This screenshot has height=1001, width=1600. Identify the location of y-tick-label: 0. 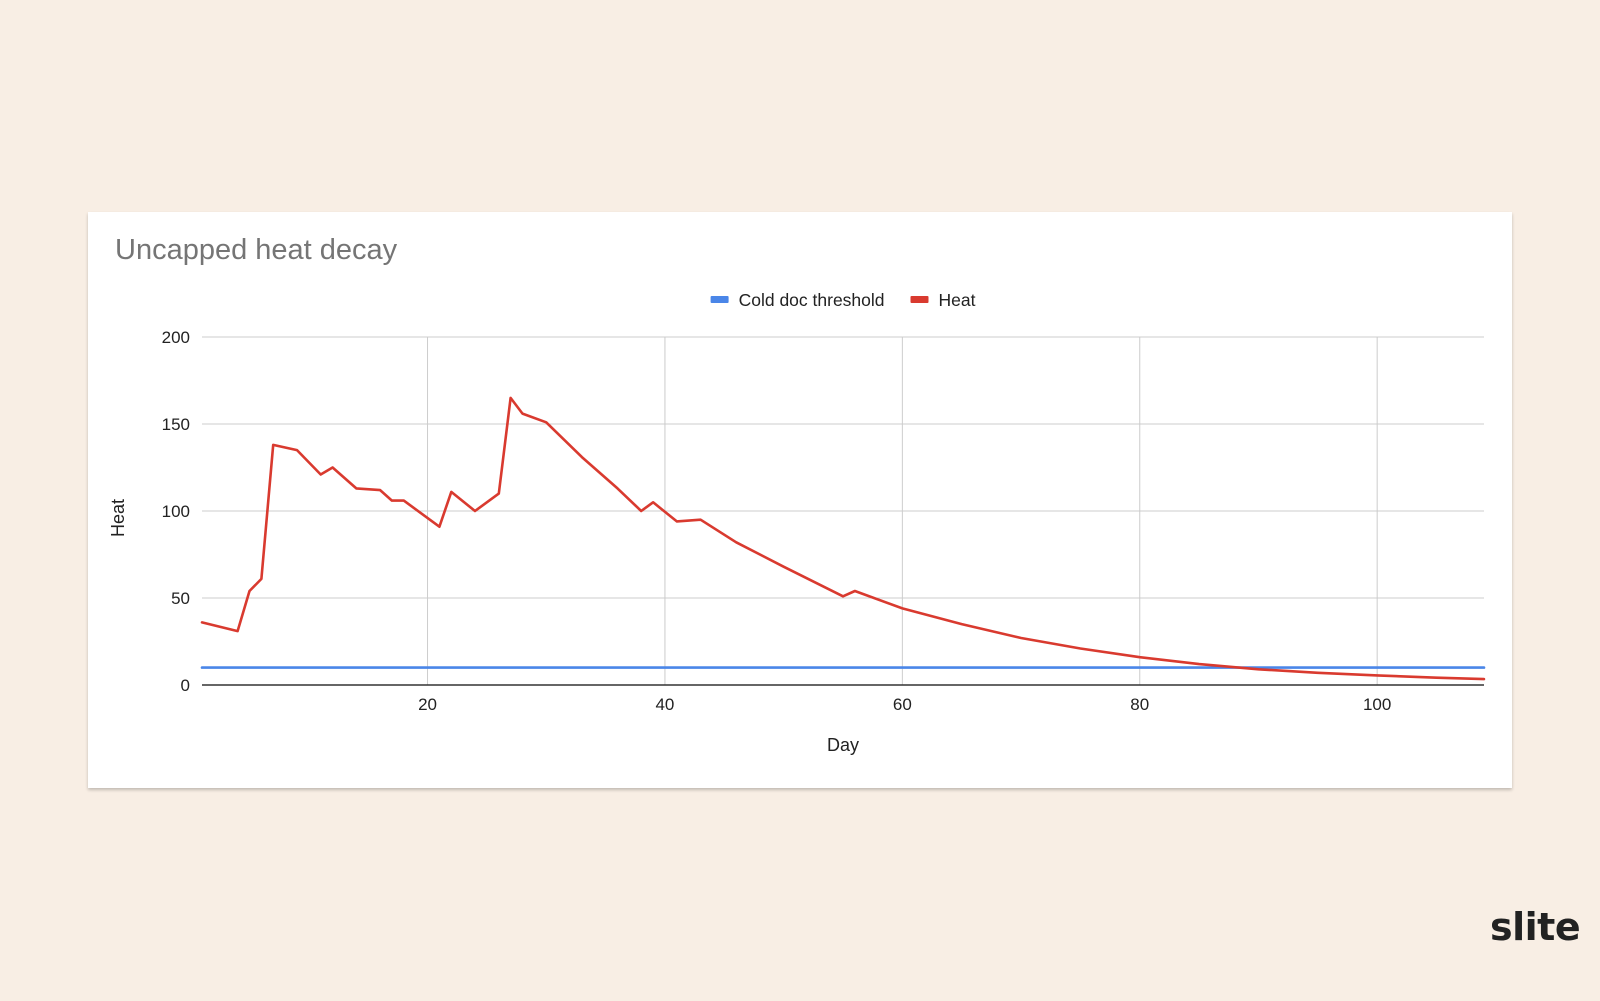
(185, 685).